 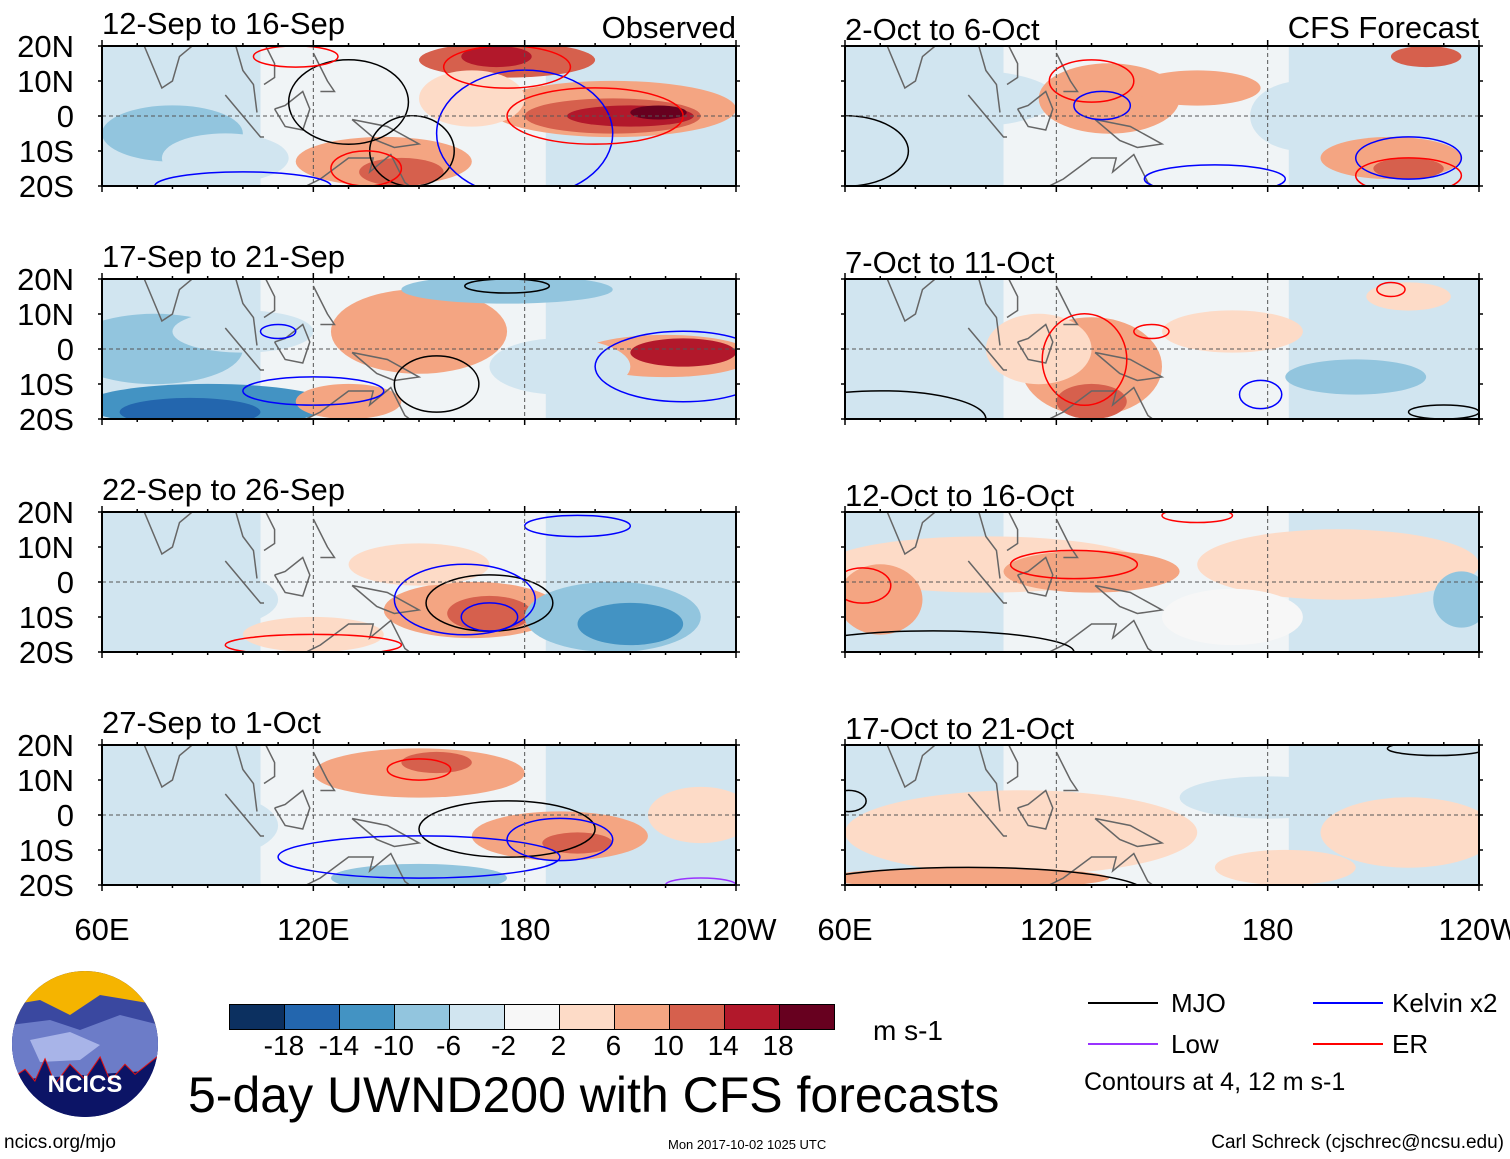 I want to click on panel-title: 2-Oct to 6-Oct, so click(x=942, y=29).